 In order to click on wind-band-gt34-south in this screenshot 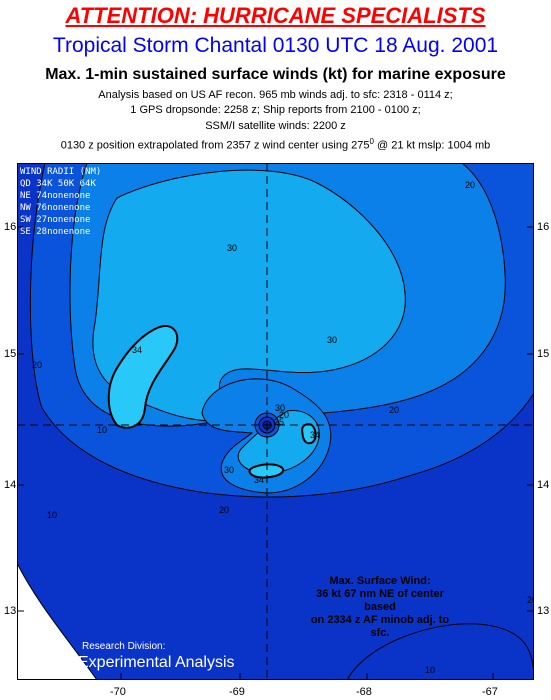, I will do `click(266, 471)`.